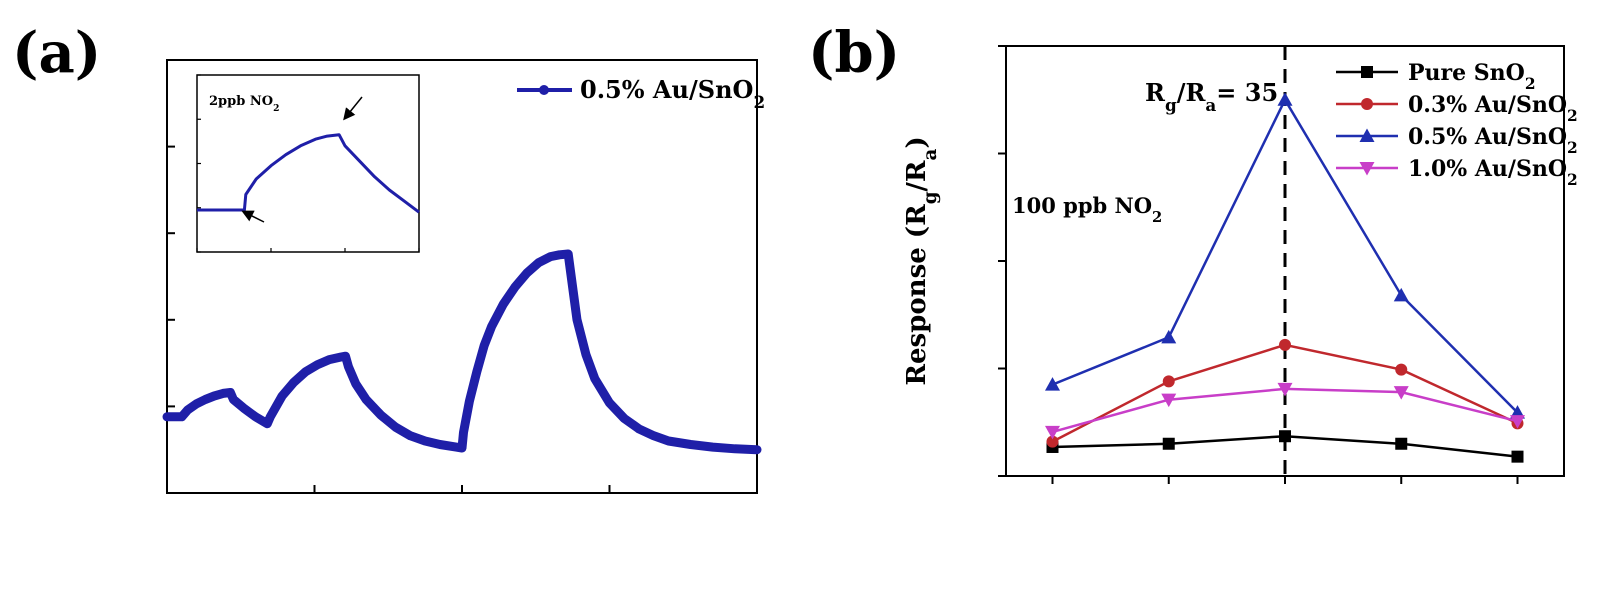 The image size is (1600, 607). Describe the element at coordinates (244, 104) in the screenshot. I see `inset-gas-label: 2ppb NO2` at that location.